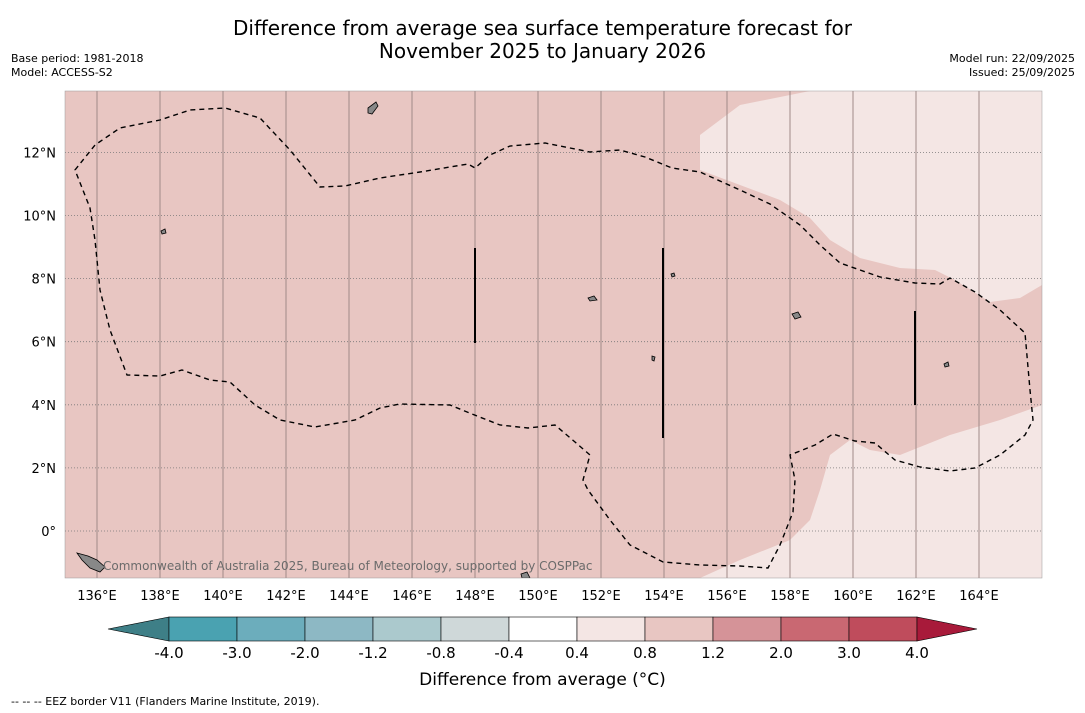 This screenshot has height=713, width=1085. I want to click on colorbar-tick-label: -0.4, so click(509, 653).